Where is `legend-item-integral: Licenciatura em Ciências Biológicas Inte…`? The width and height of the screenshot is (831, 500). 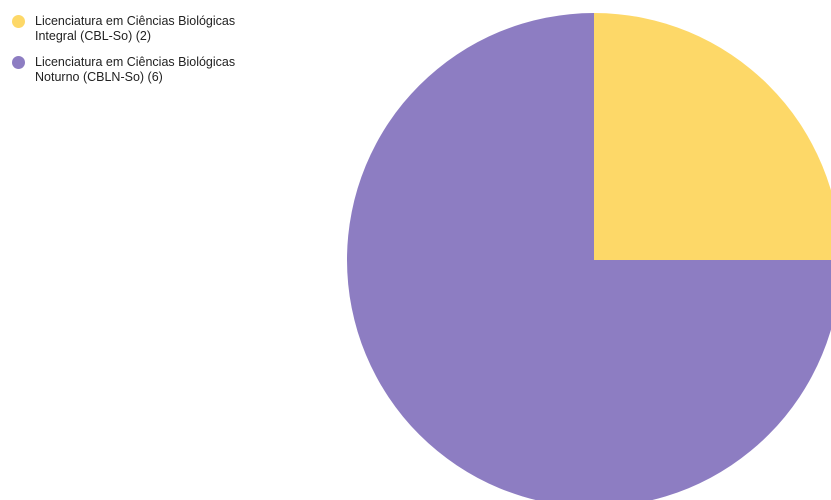 legend-item-integral: Licenciatura em Ciências Biológicas Inte… is located at coordinates (160, 29).